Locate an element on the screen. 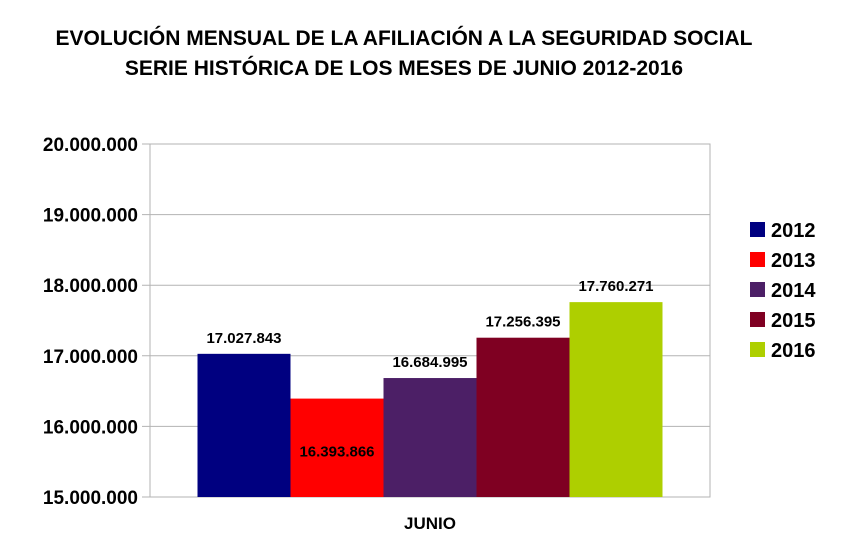 The image size is (849, 559). data-label-2016: 17.760.271 is located at coordinates (615, 286).